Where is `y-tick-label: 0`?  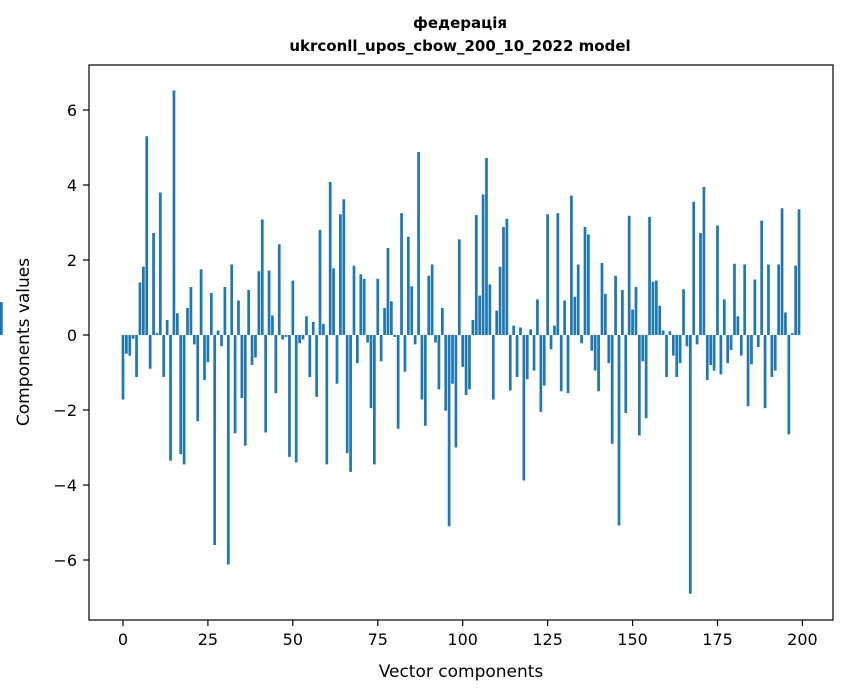 y-tick-label: 0 is located at coordinates (72, 335).